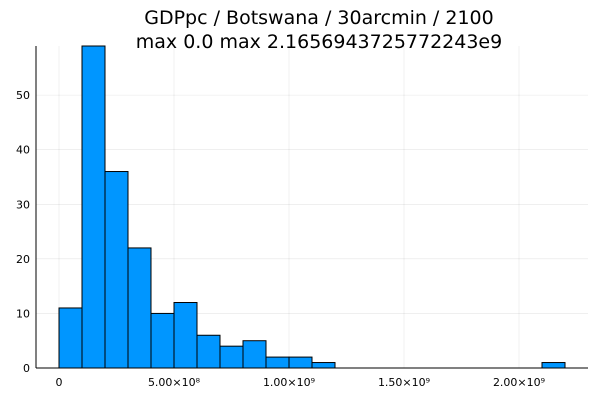  What do you see at coordinates (23, 204) in the screenshot?
I see `y-tick-label: 30` at bounding box center [23, 204].